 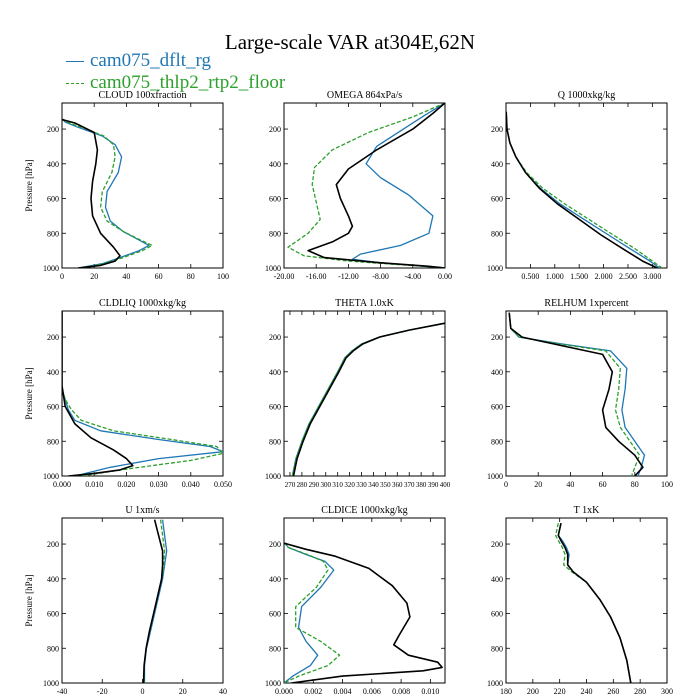 What do you see at coordinates (445, 276) in the screenshot?
I see `x-tick-label: 0.00` at bounding box center [445, 276].